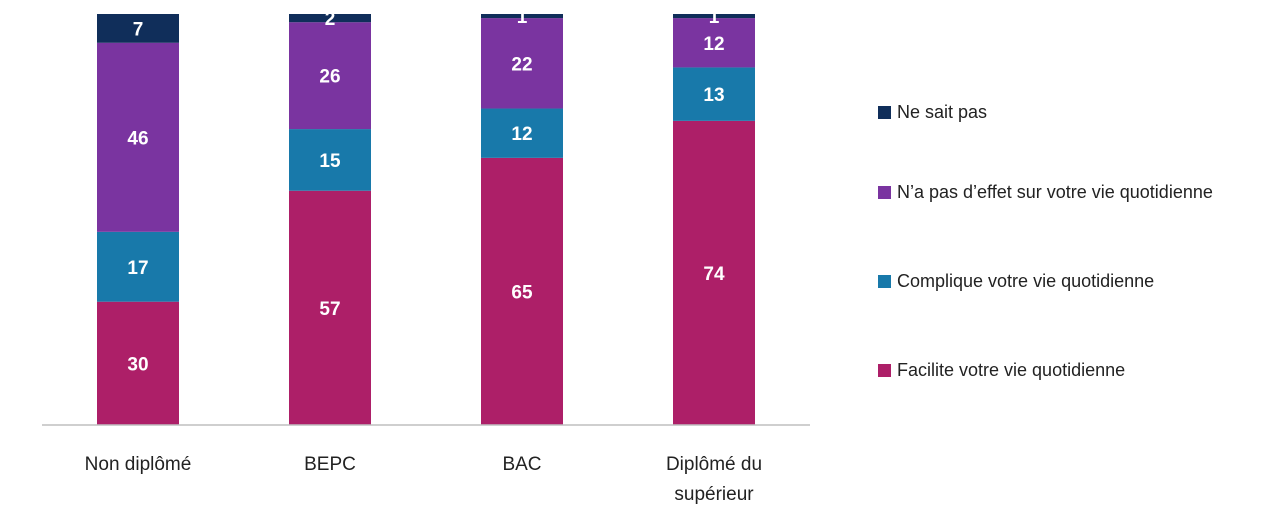 This screenshot has height=510, width=1276. What do you see at coordinates (138, 464) in the screenshot?
I see `x-tick-label: Non diplômé` at bounding box center [138, 464].